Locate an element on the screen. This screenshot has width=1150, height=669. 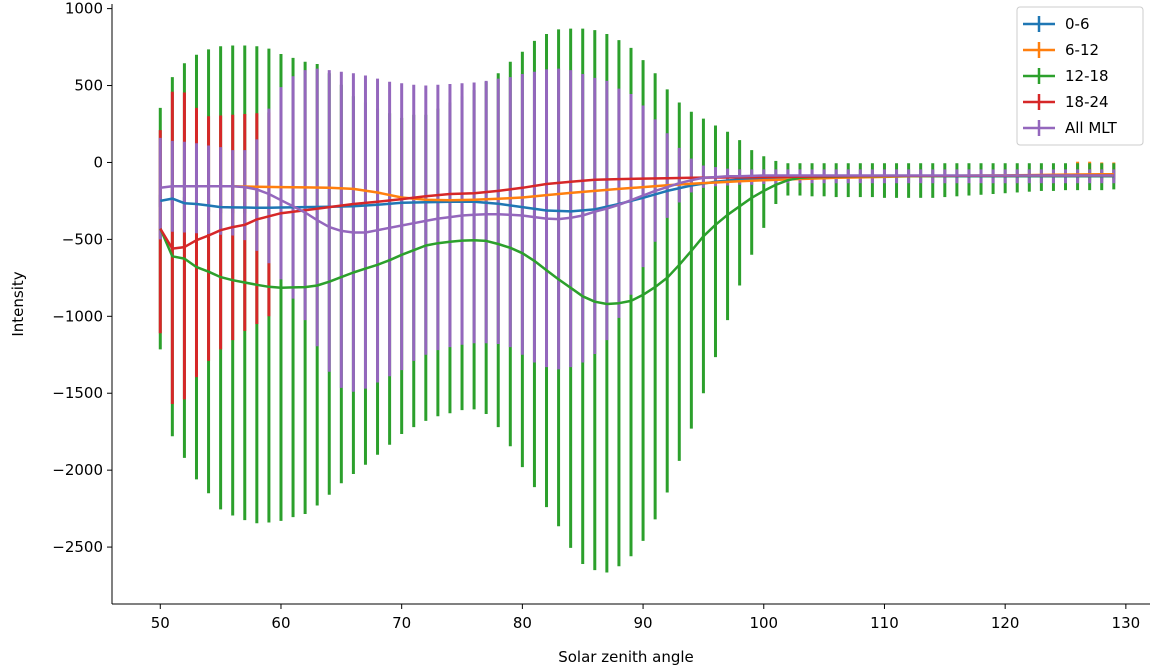
legend-label: All MLT is located at coordinates (1091, 128).